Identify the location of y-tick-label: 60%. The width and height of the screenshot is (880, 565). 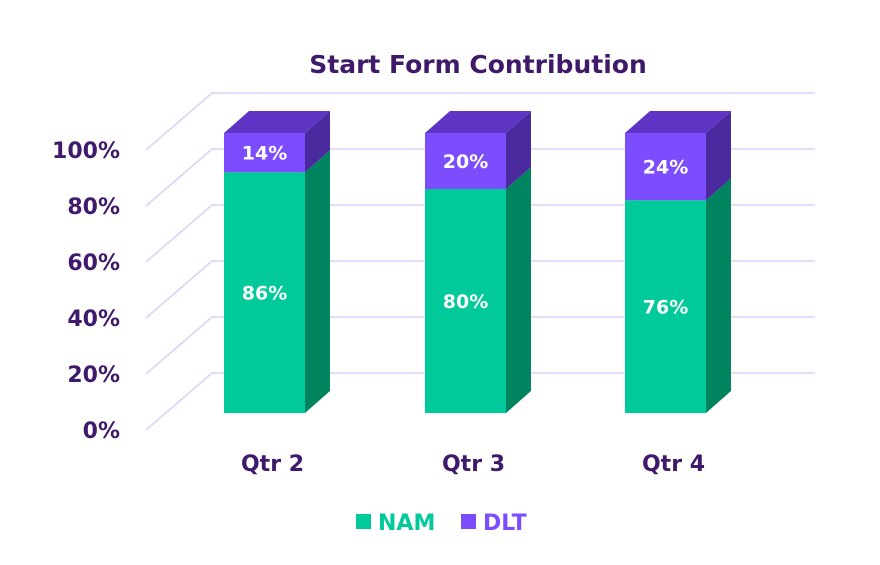
(93, 263).